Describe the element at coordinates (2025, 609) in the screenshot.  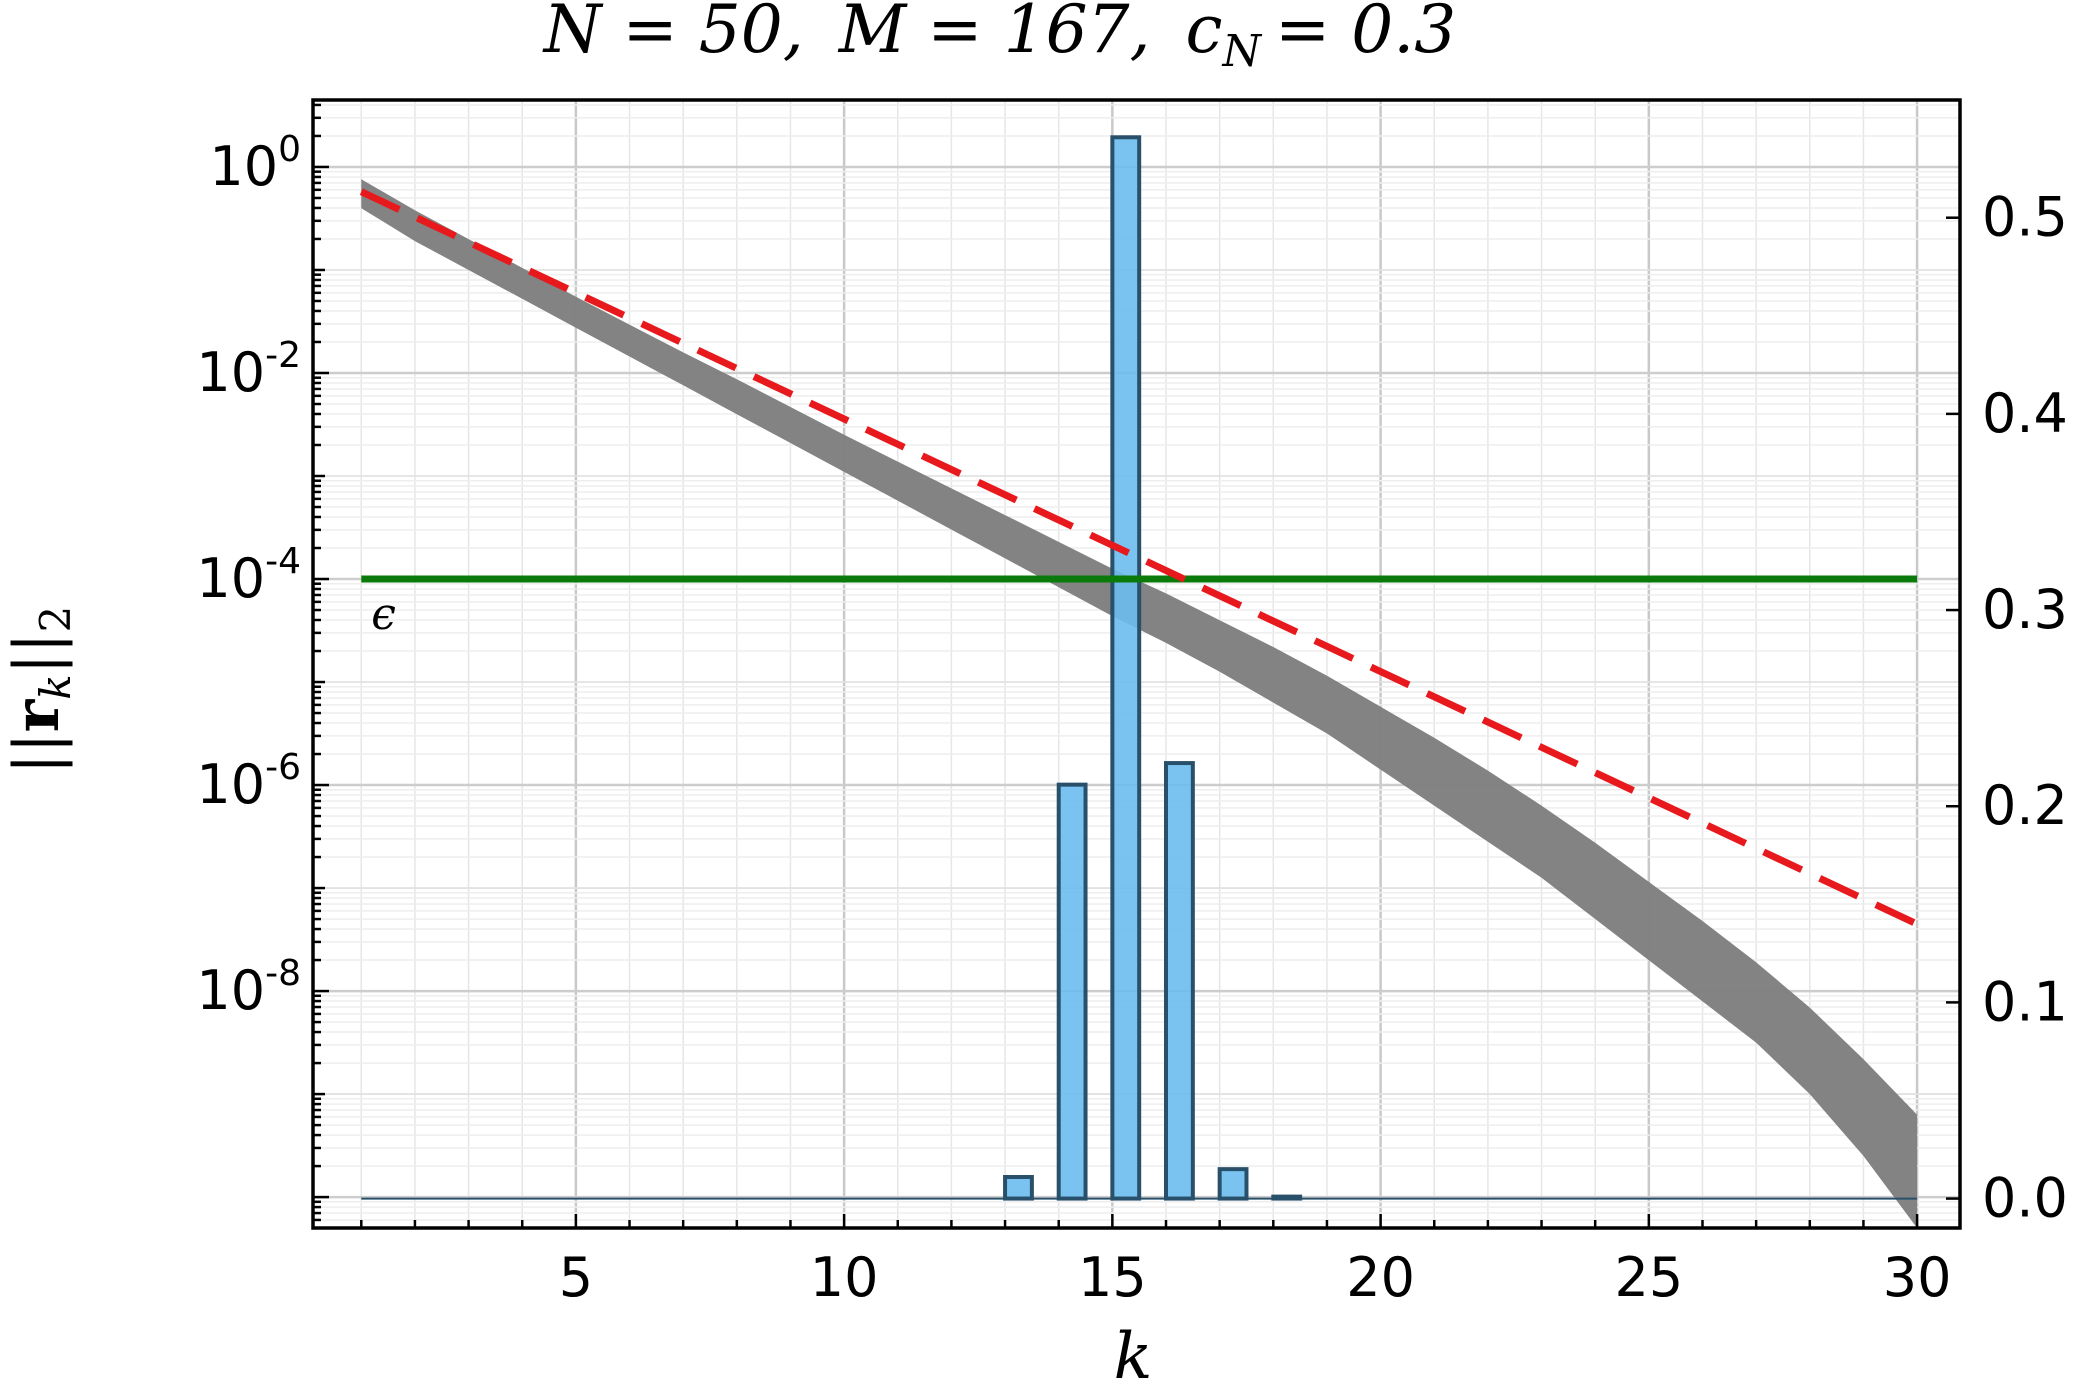
I see `y-right-tick-label: 0.3` at that location.